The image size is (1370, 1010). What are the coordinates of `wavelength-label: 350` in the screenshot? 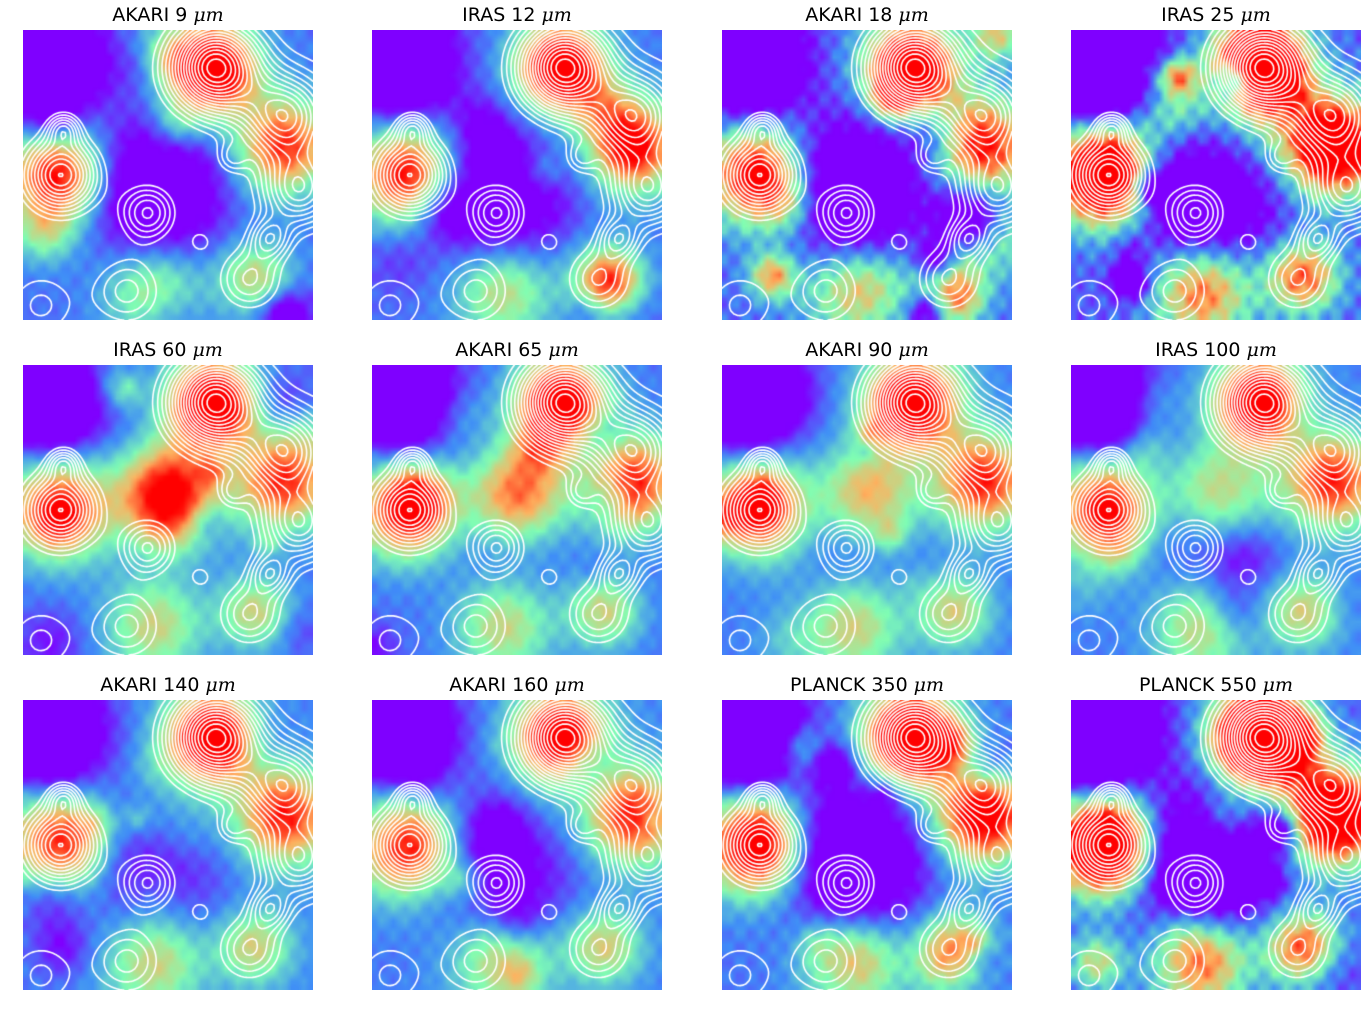 It's located at (889, 685).